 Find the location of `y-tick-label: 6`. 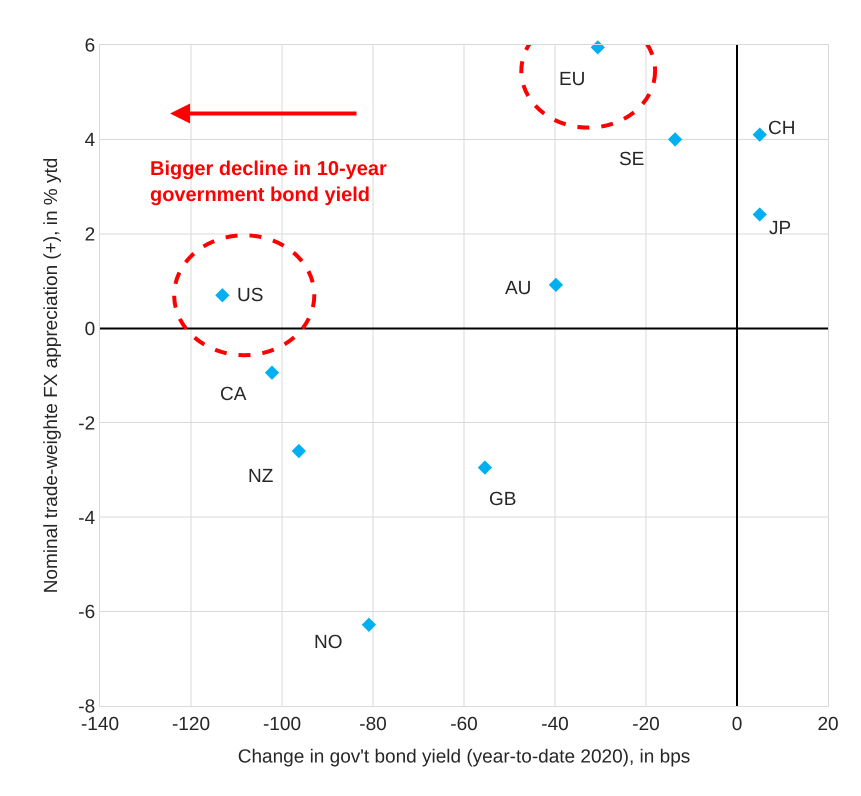

y-tick-label: 6 is located at coordinates (90, 46).